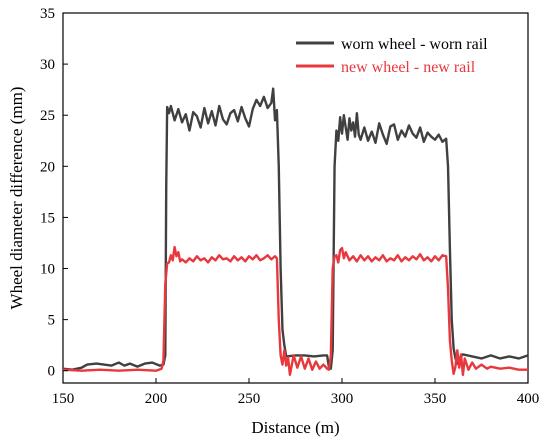 The image size is (550, 446). I want to click on x-tick-label: 350, so click(435, 399).